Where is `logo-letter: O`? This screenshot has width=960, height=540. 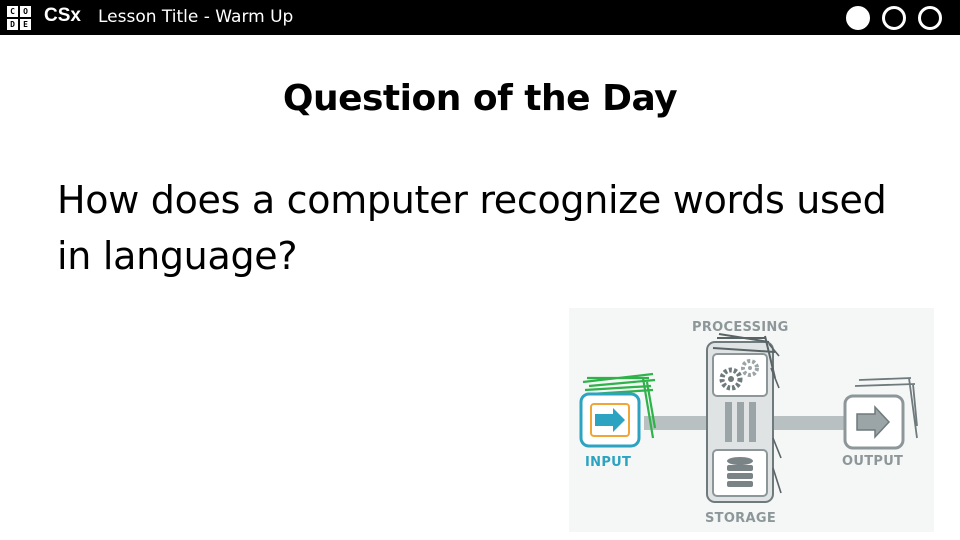 logo-letter: O is located at coordinates (25, 11).